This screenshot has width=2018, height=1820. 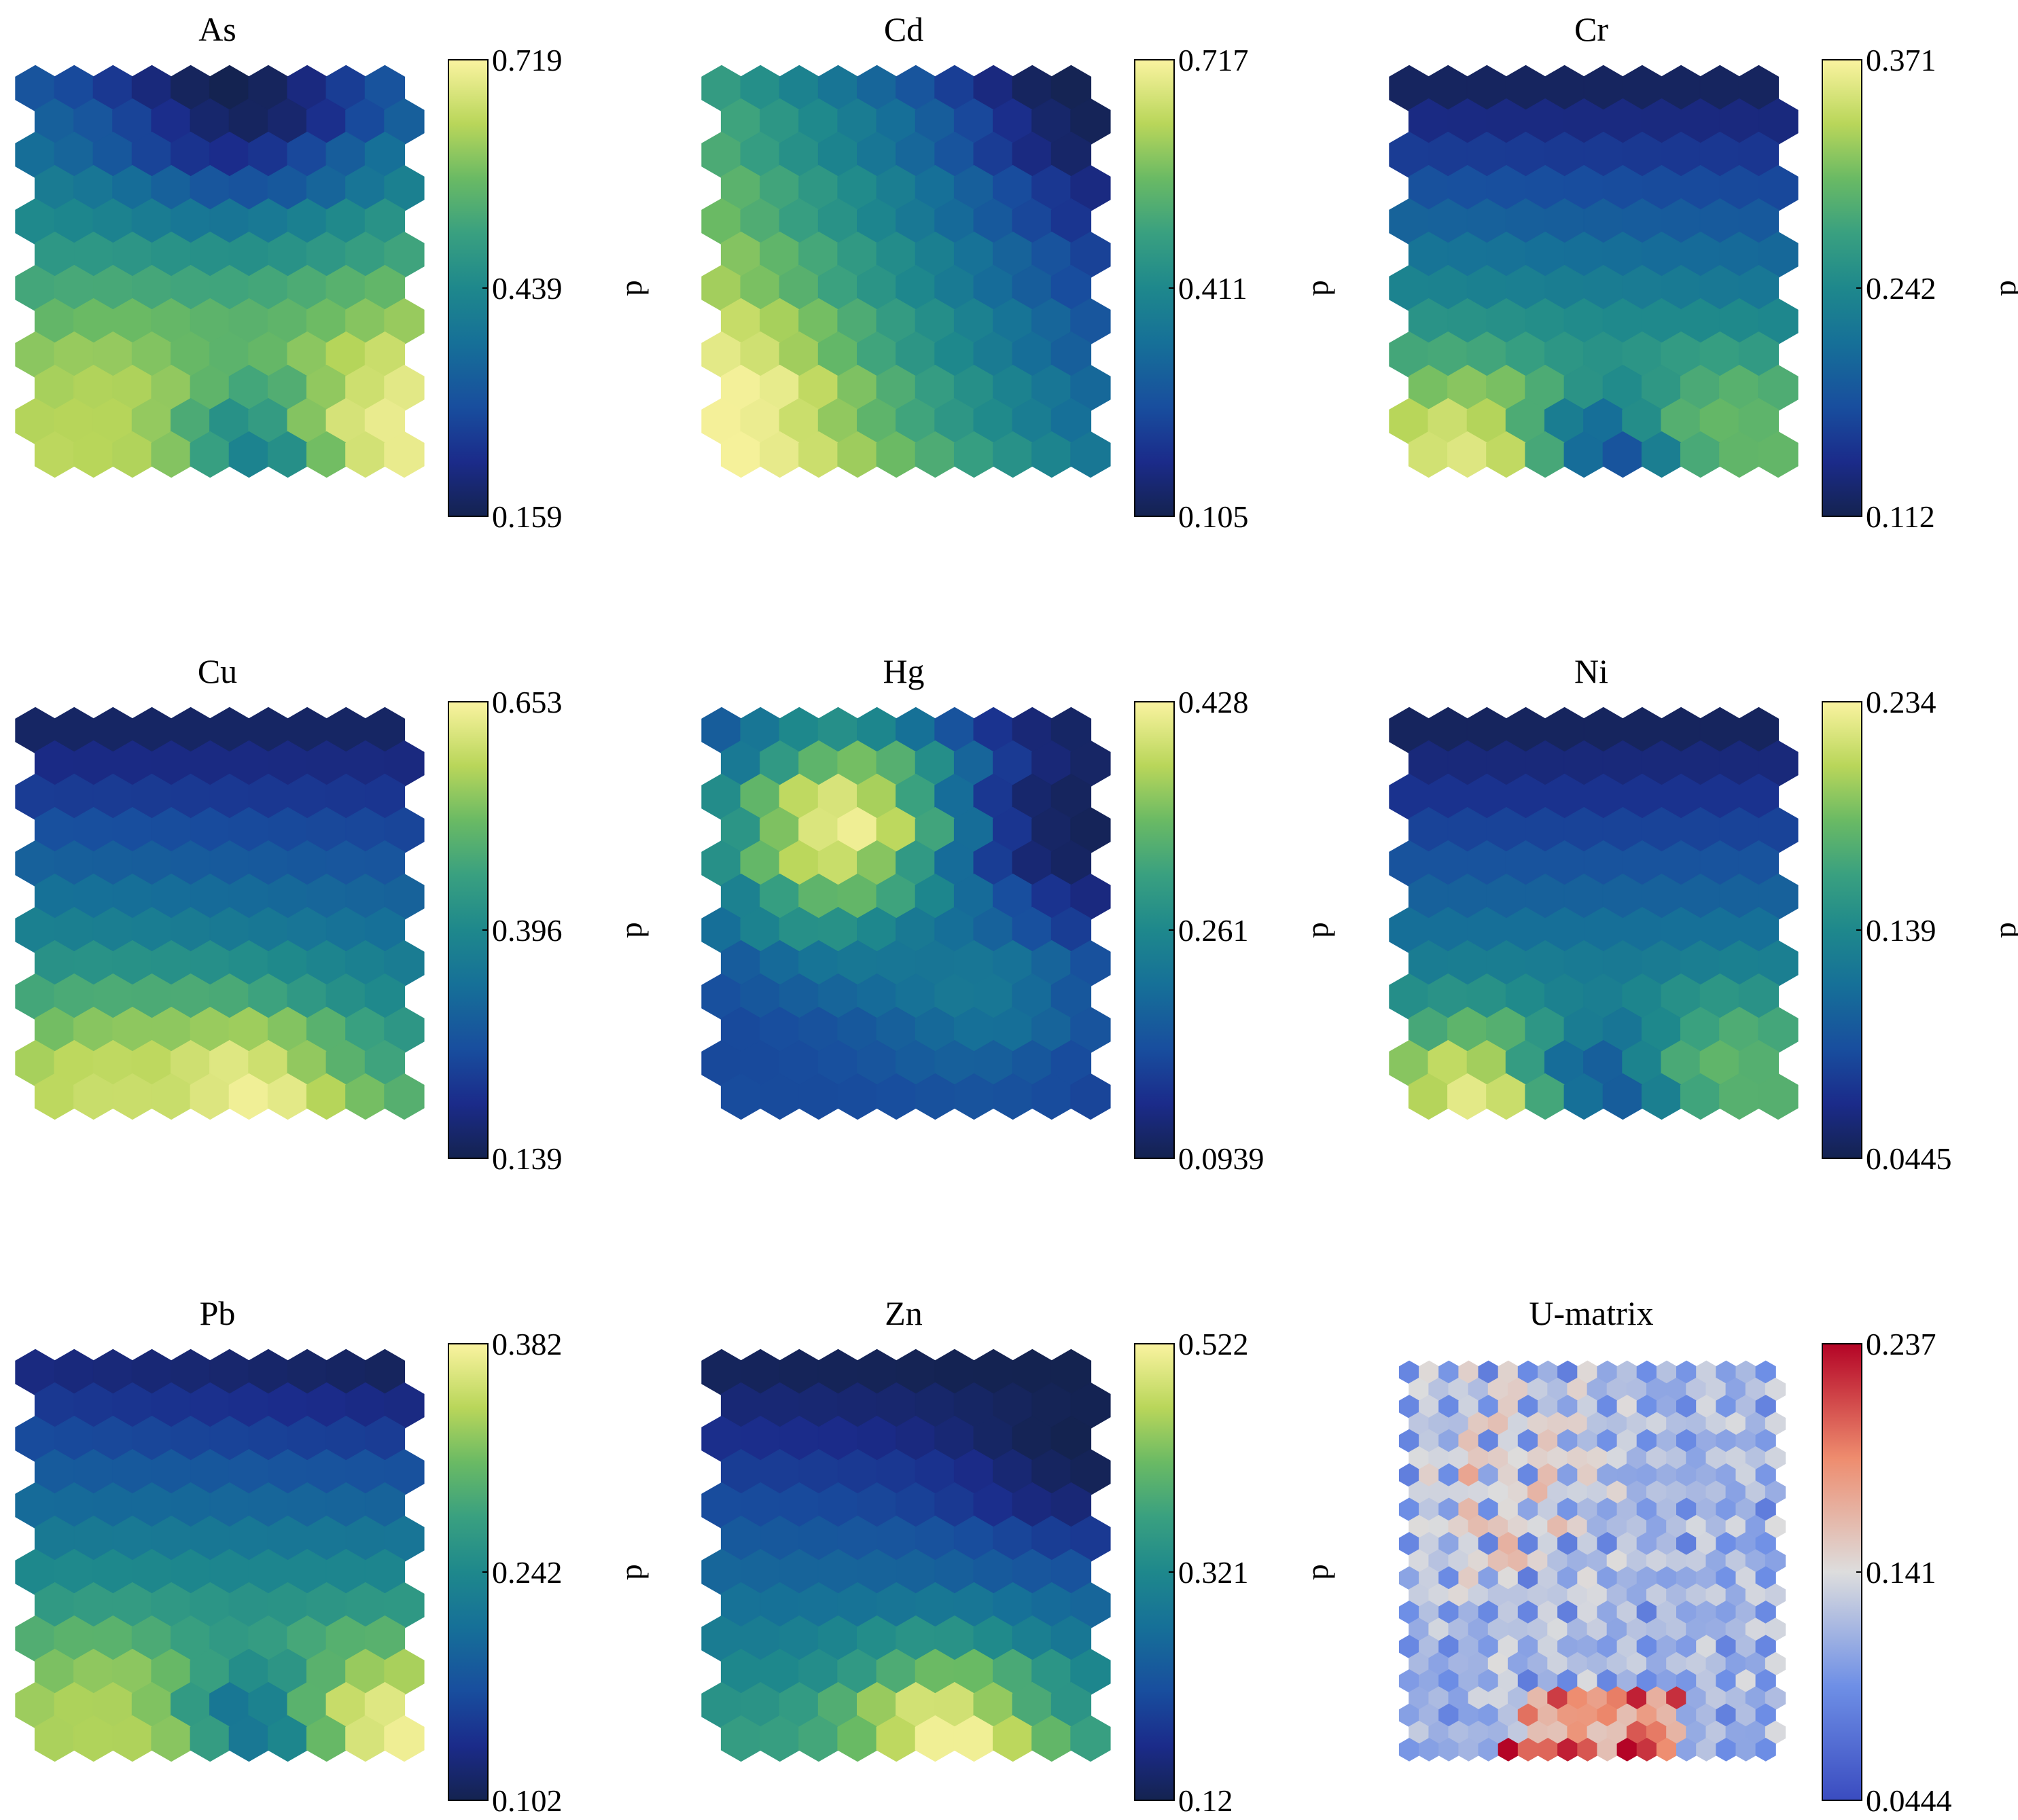 What do you see at coordinates (527, 288) in the screenshot?
I see `colorbar-tick-label: 0.439` at bounding box center [527, 288].